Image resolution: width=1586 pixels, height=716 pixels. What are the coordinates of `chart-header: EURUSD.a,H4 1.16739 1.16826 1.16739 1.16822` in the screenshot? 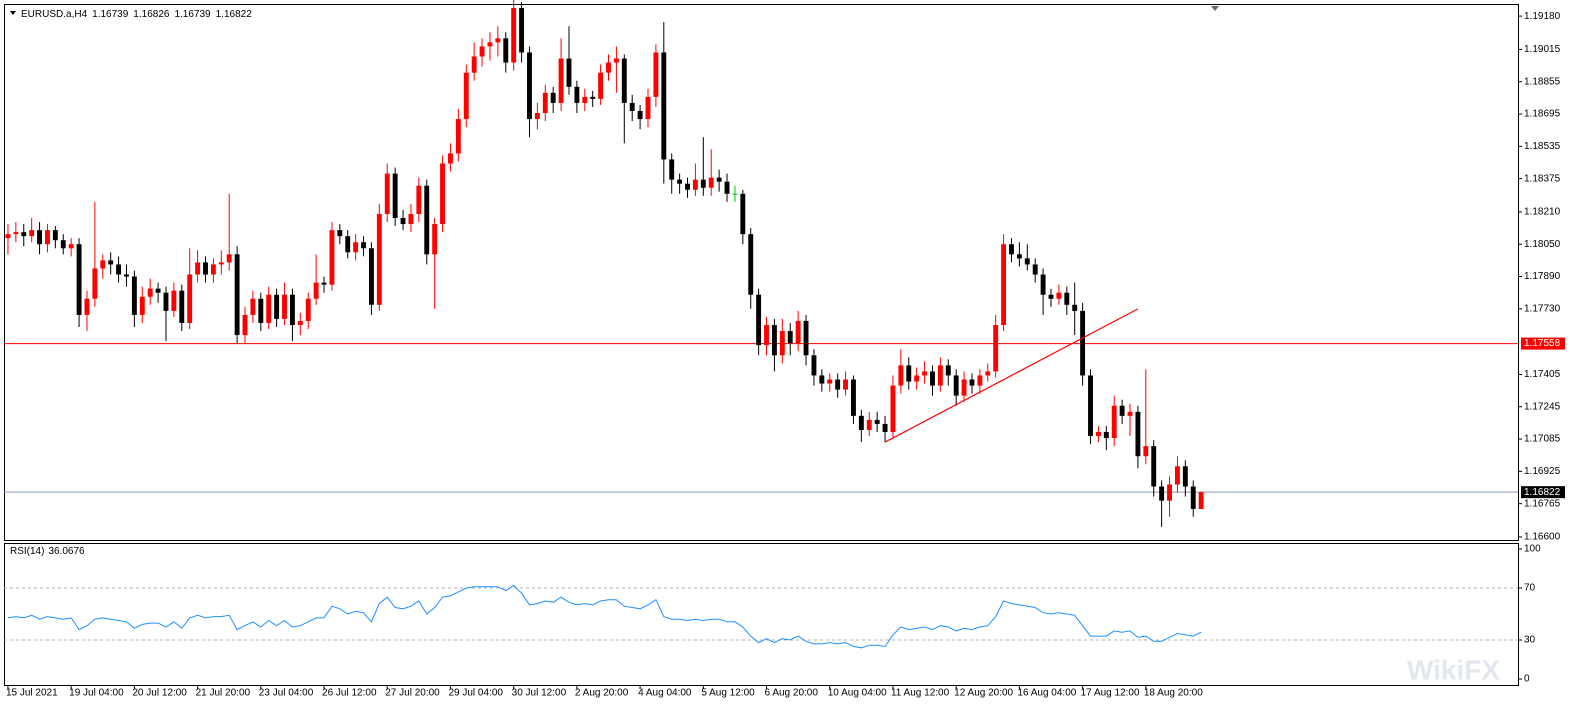 It's located at (136, 14).